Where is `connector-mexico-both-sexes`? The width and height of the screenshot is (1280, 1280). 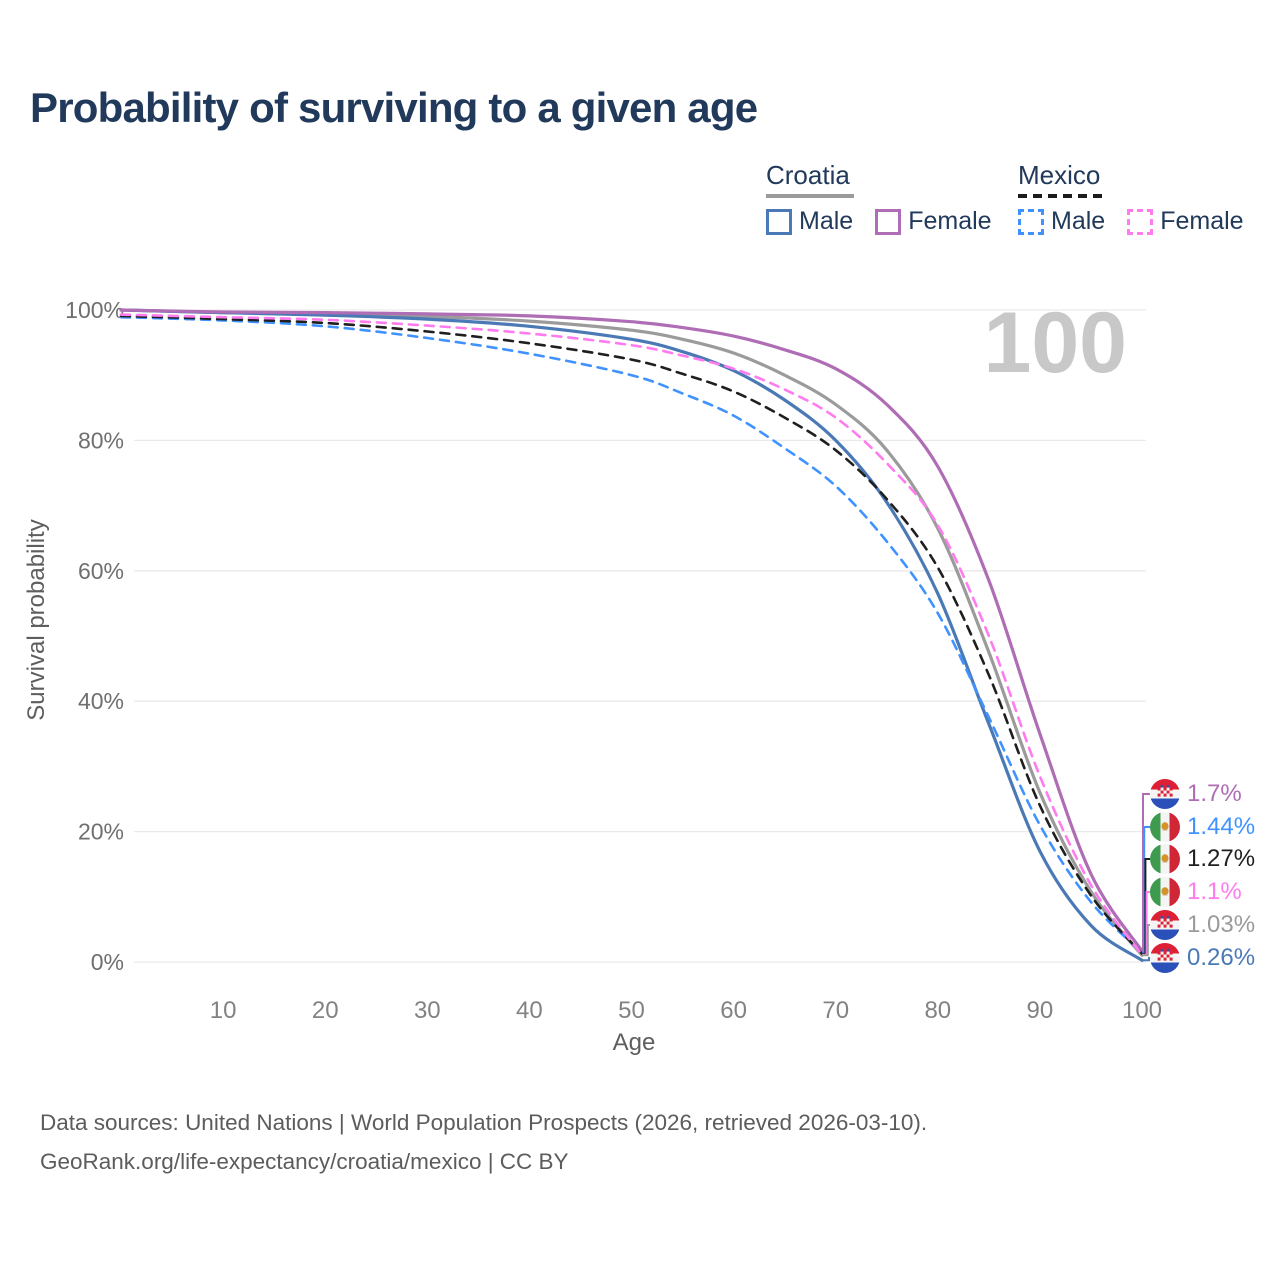
connector-mexico-both-sexes is located at coordinates (1146, 906).